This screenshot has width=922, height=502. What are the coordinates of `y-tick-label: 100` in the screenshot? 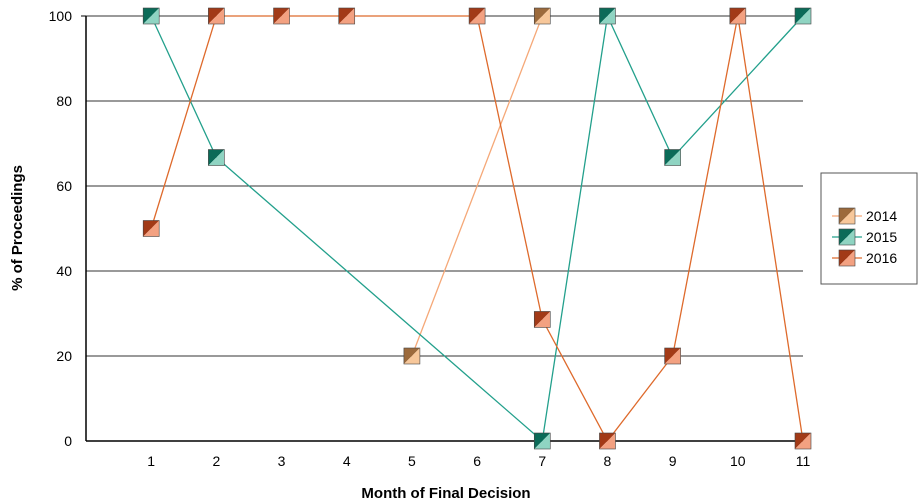 It's located at (61, 16).